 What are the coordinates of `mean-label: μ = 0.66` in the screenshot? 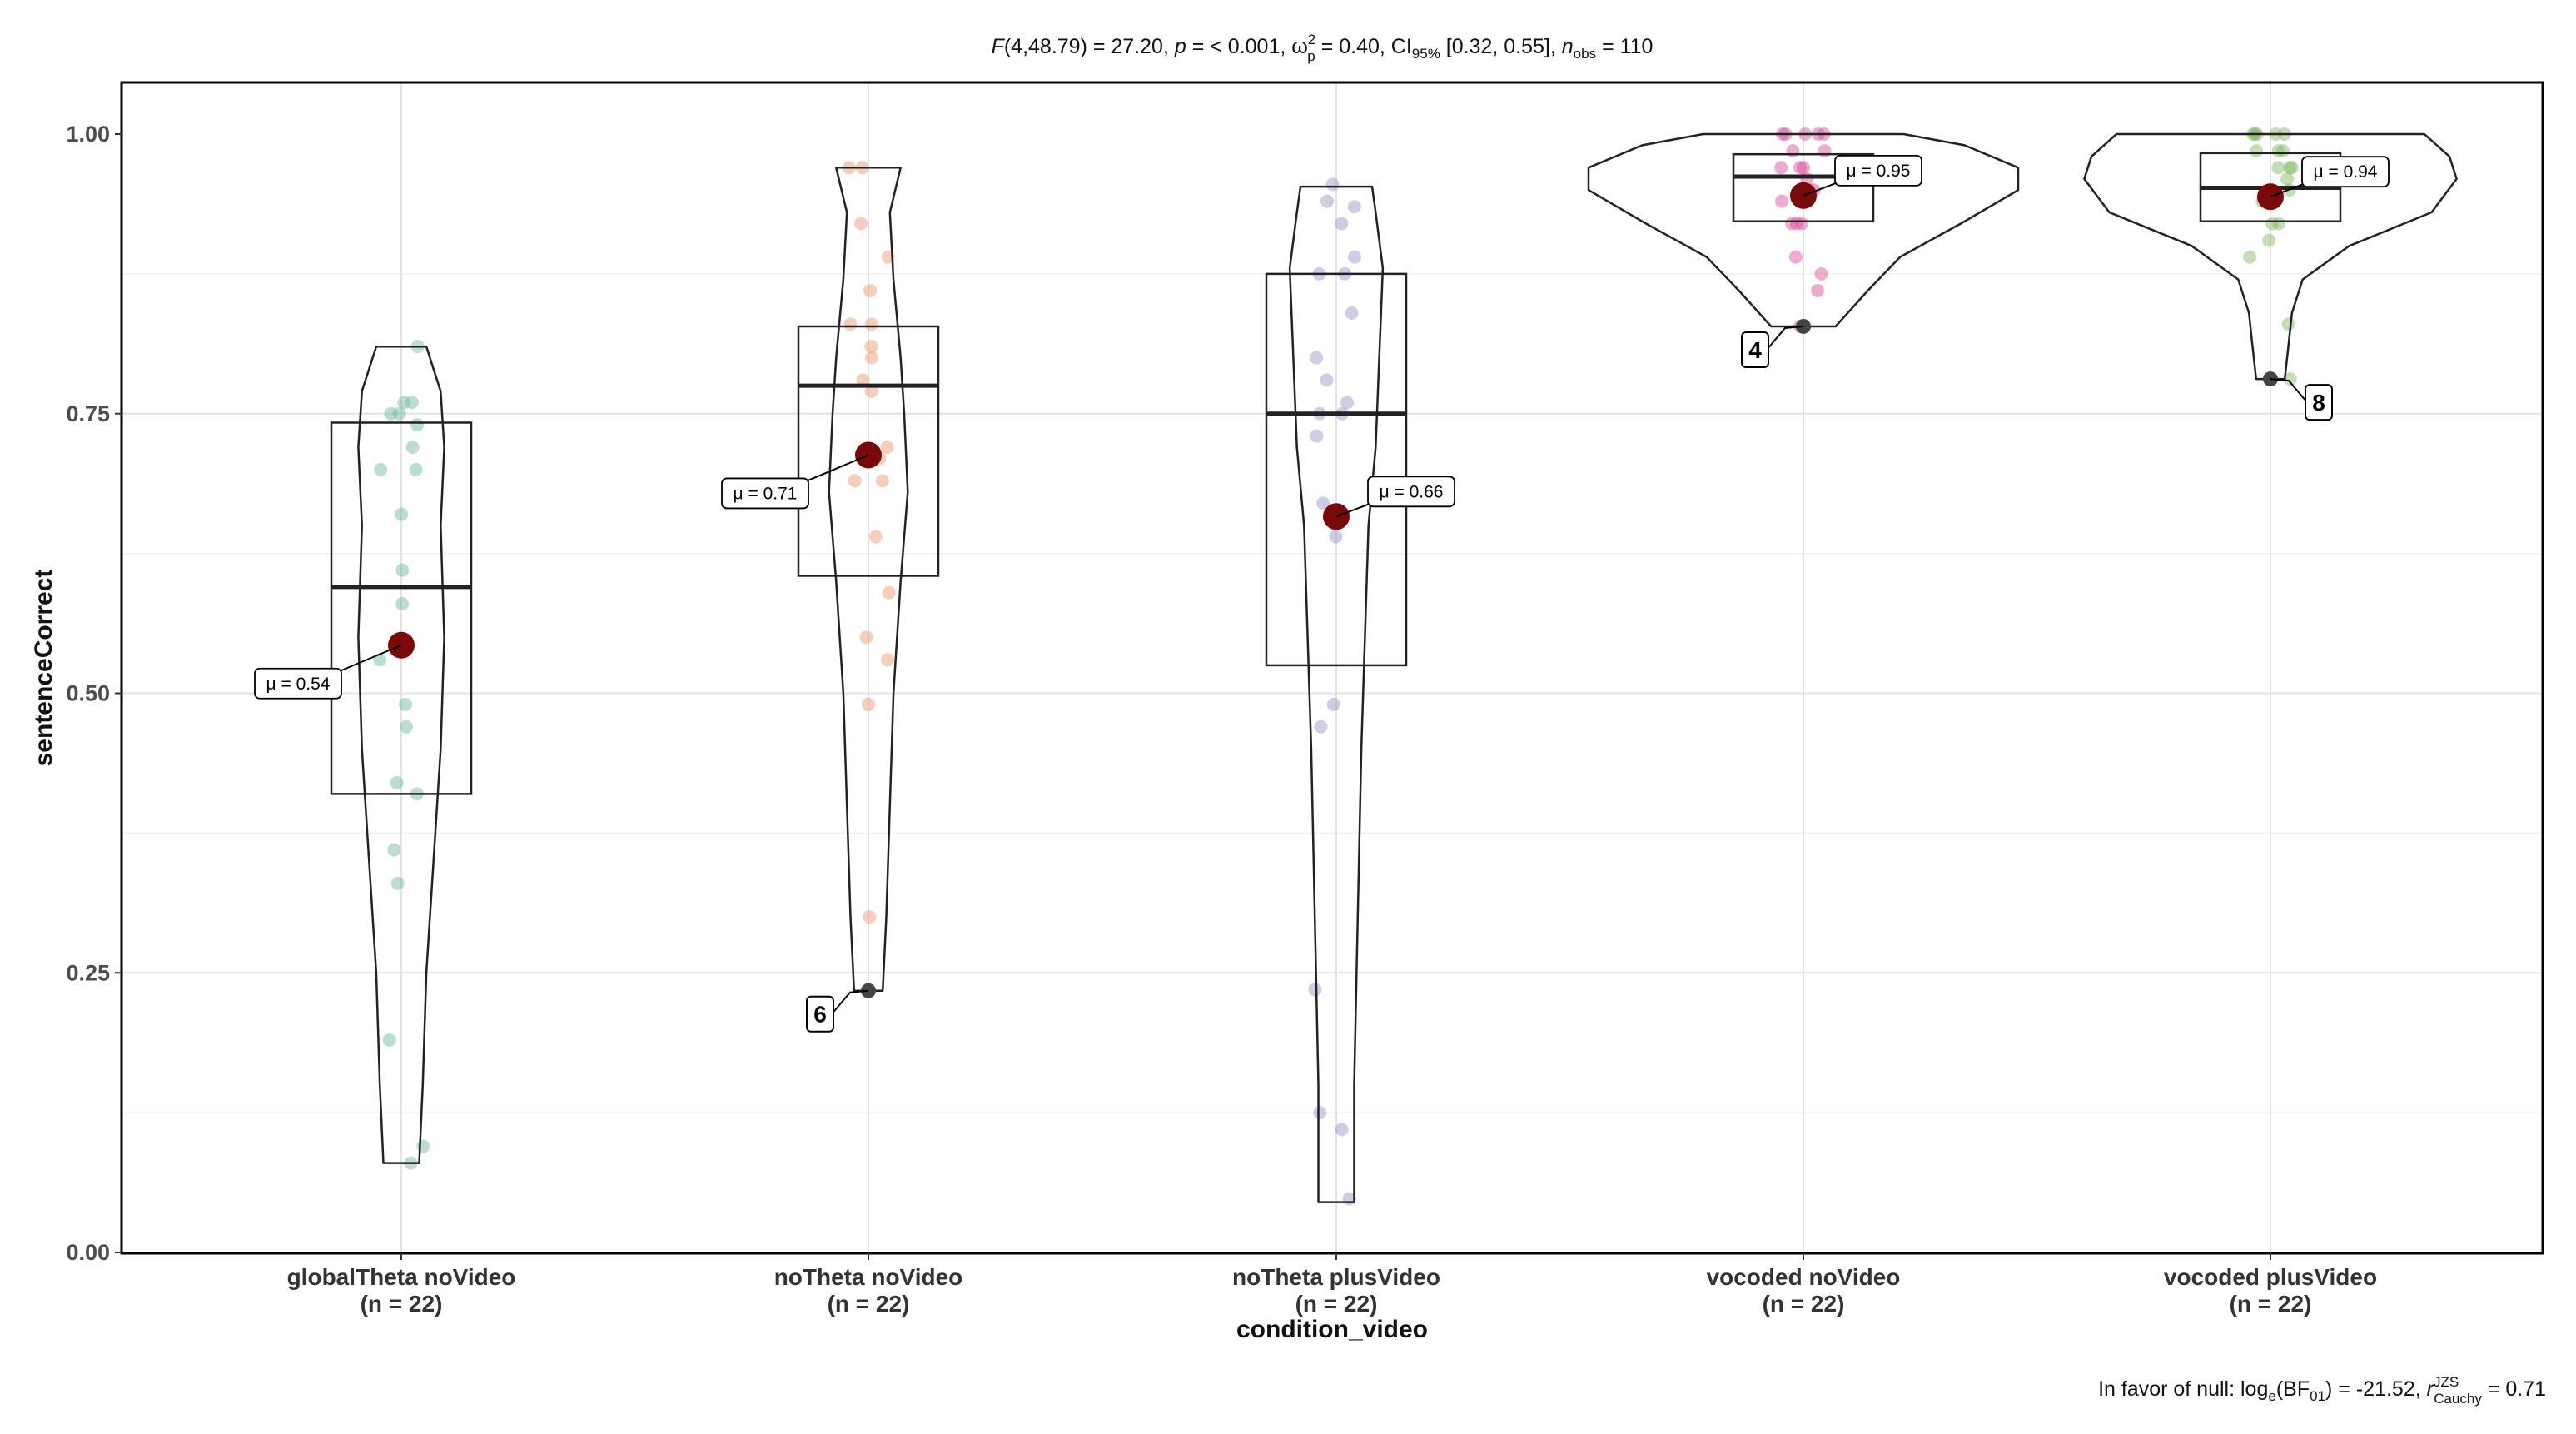 It's located at (1412, 491).